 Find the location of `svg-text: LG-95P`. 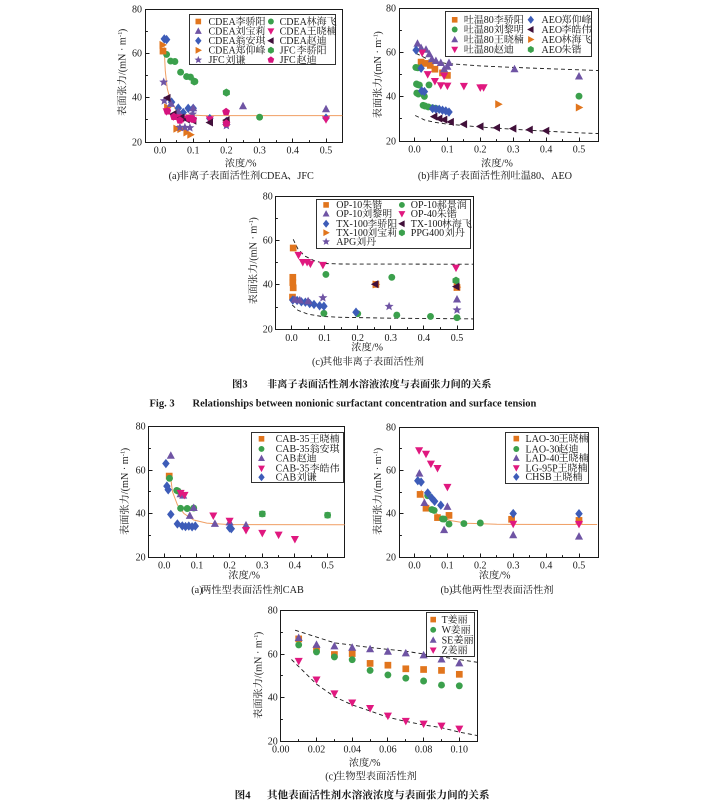

svg-text: LG-95P is located at coordinates (542, 468).